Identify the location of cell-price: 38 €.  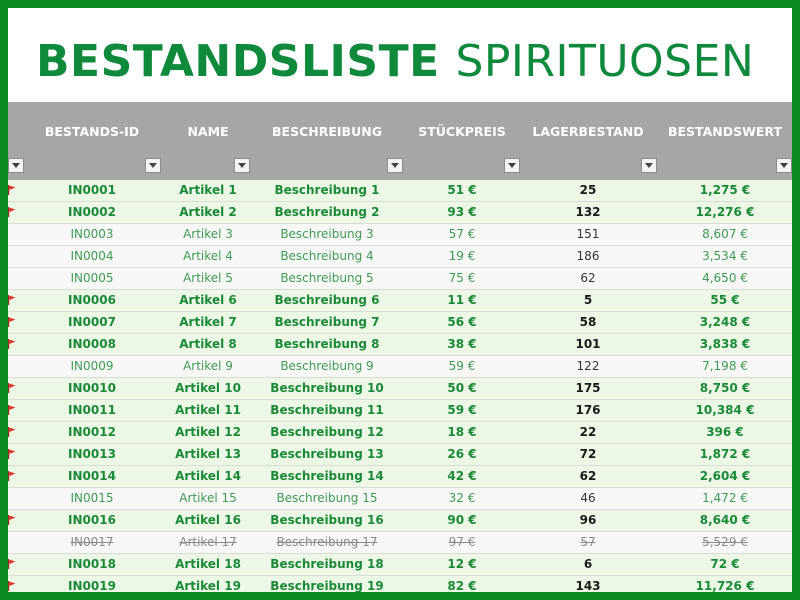
(462, 344).